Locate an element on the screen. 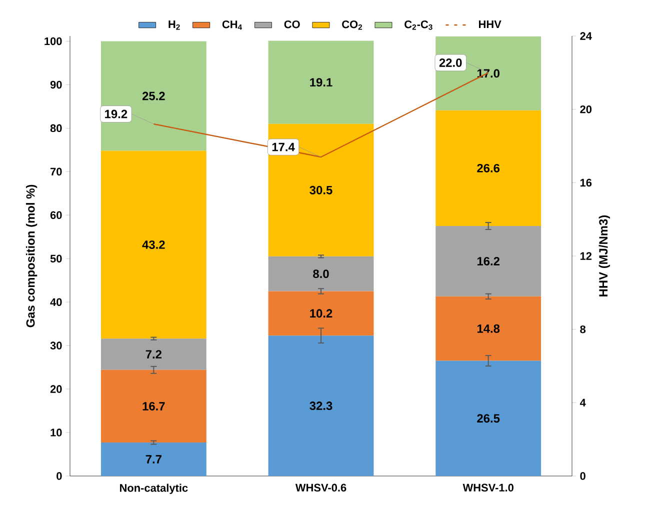  y-tick-label: 60 is located at coordinates (56, 215).